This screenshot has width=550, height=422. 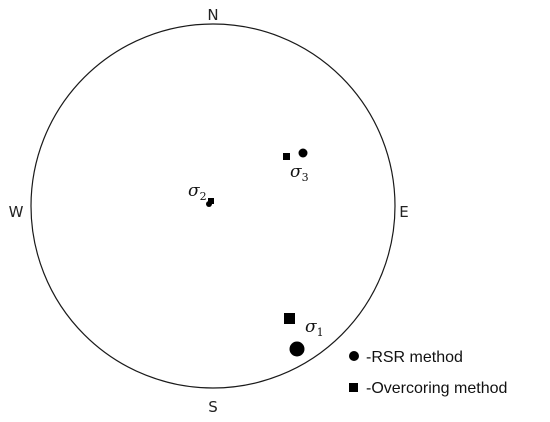 What do you see at coordinates (403, 212) in the screenshot?
I see `east-label: E` at bounding box center [403, 212].